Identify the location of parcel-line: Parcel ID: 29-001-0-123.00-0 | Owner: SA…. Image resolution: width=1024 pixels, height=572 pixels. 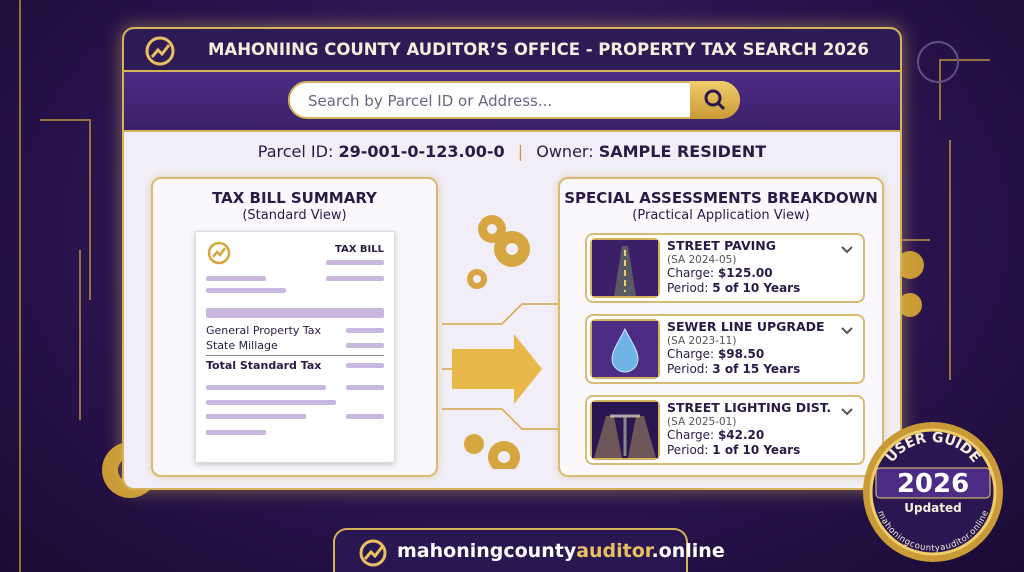
(512, 151).